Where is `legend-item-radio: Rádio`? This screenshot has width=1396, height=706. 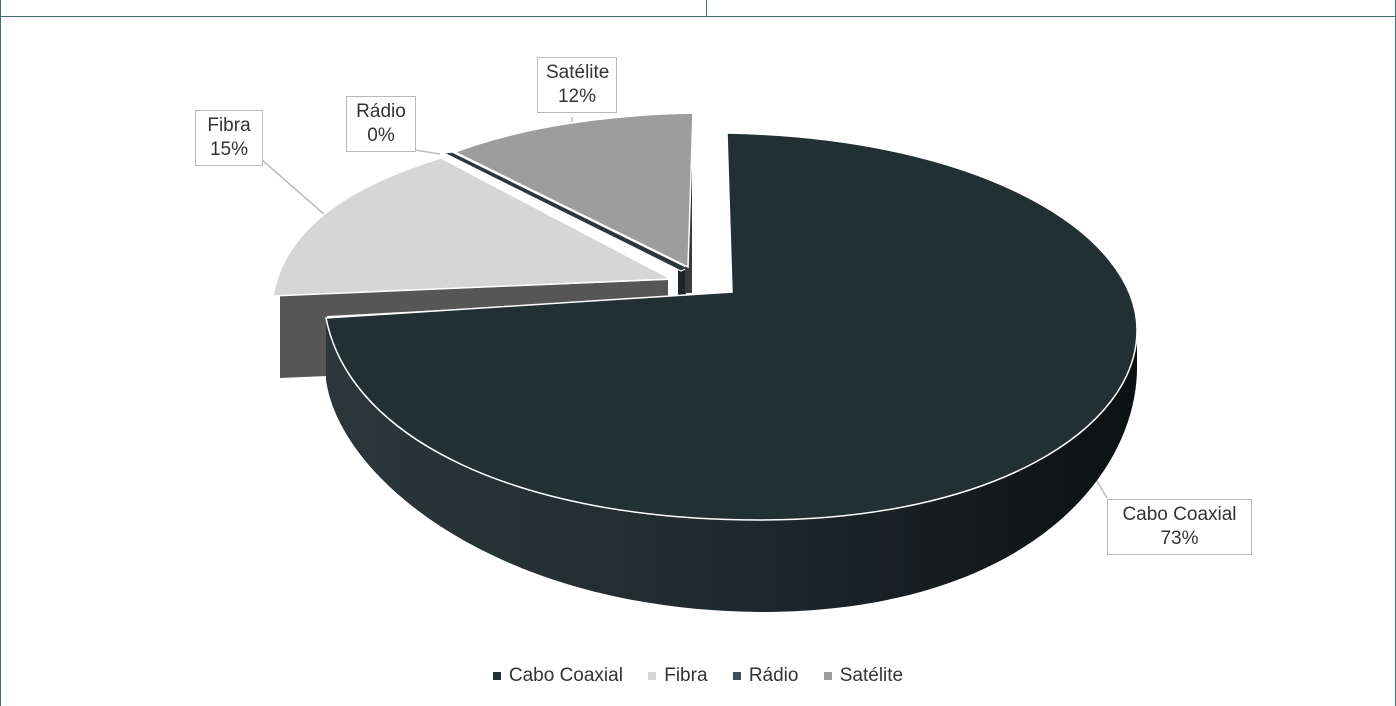 legend-item-radio: Rádio is located at coordinates (765, 676).